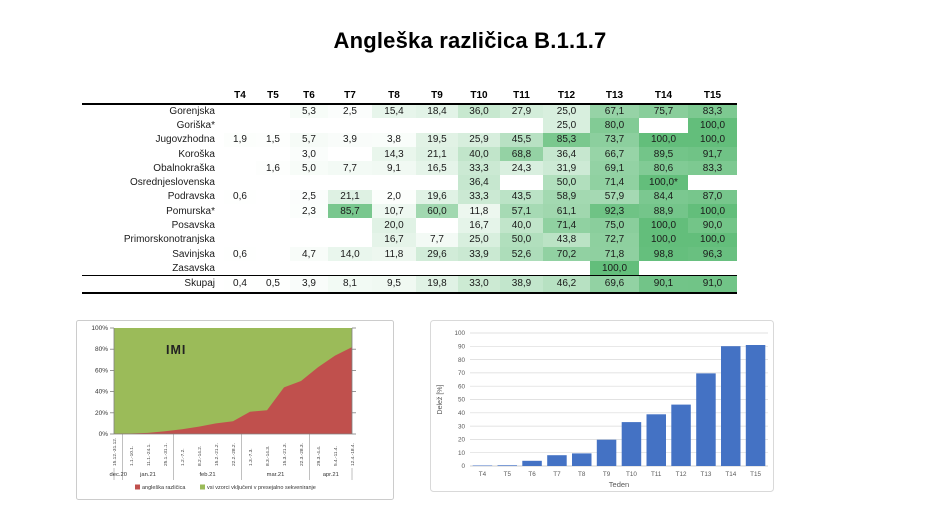 The width and height of the screenshot is (940, 529). Describe the element at coordinates (619, 484) in the screenshot. I see `x-axis-title: Teden` at that location.